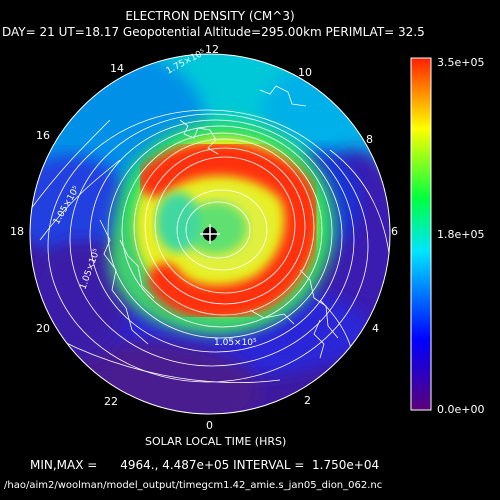 The width and height of the screenshot is (500, 500). I want to click on hour-label-6: 6, so click(394, 231).